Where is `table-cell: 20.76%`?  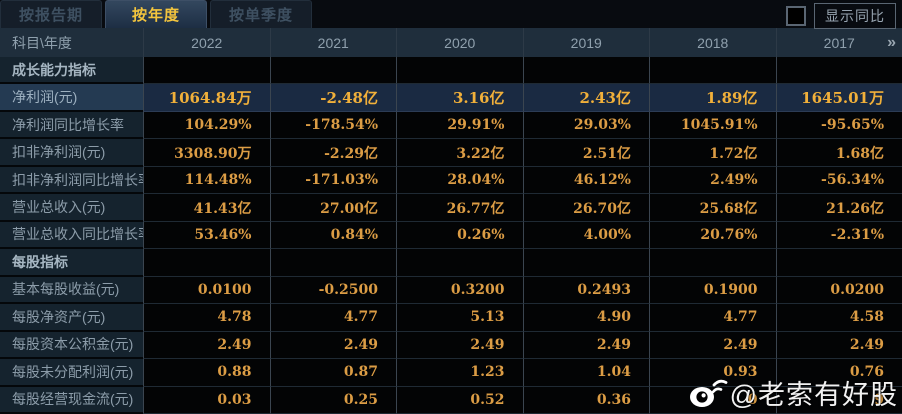
table-cell: 20.76% is located at coordinates (712, 235).